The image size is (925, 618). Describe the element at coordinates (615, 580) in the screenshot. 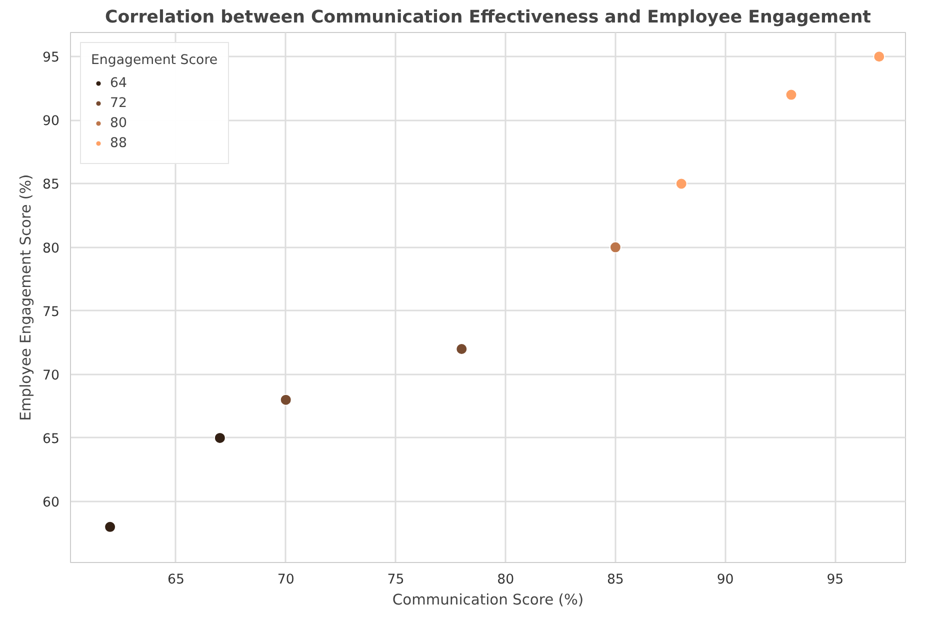

I see `x-tick-label: 85` at that location.